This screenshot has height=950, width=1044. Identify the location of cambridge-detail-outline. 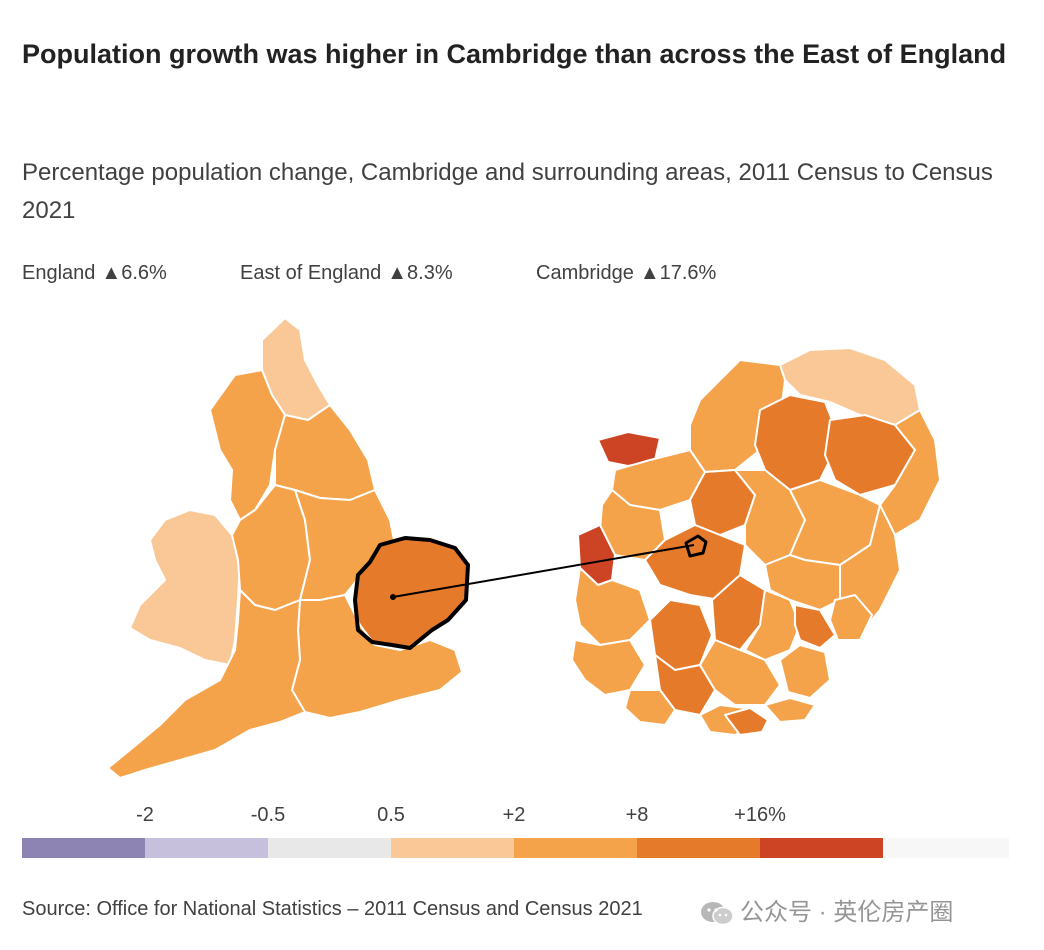
(696, 546).